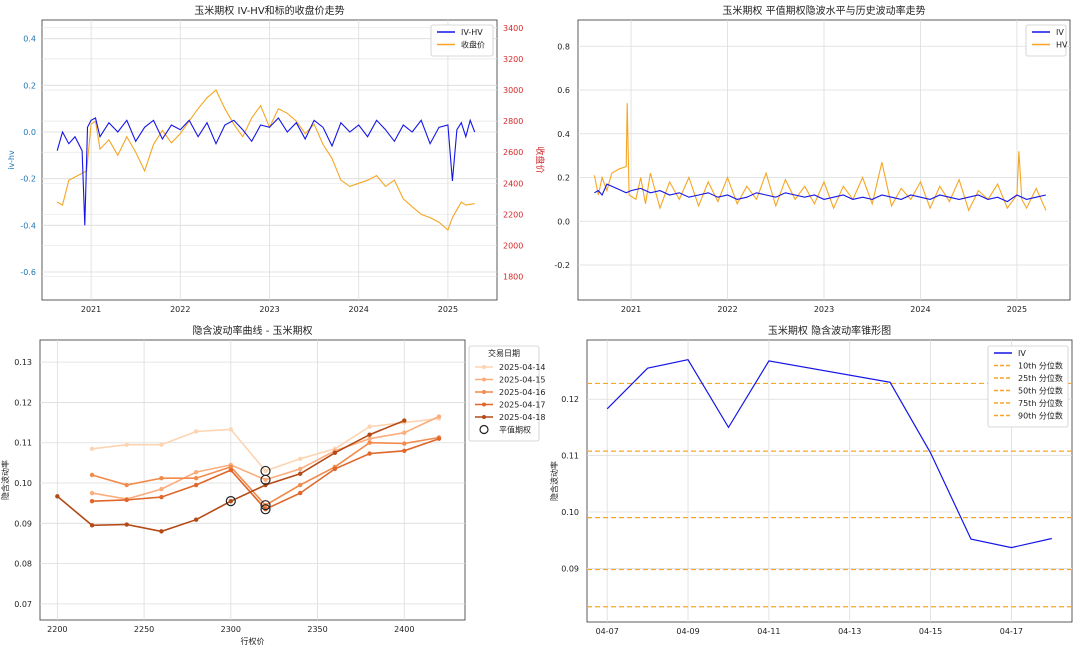 This screenshot has height=646, width=1080. What do you see at coordinates (563, 90) in the screenshot?
I see `y-tick-label: 0.6` at bounding box center [563, 90].